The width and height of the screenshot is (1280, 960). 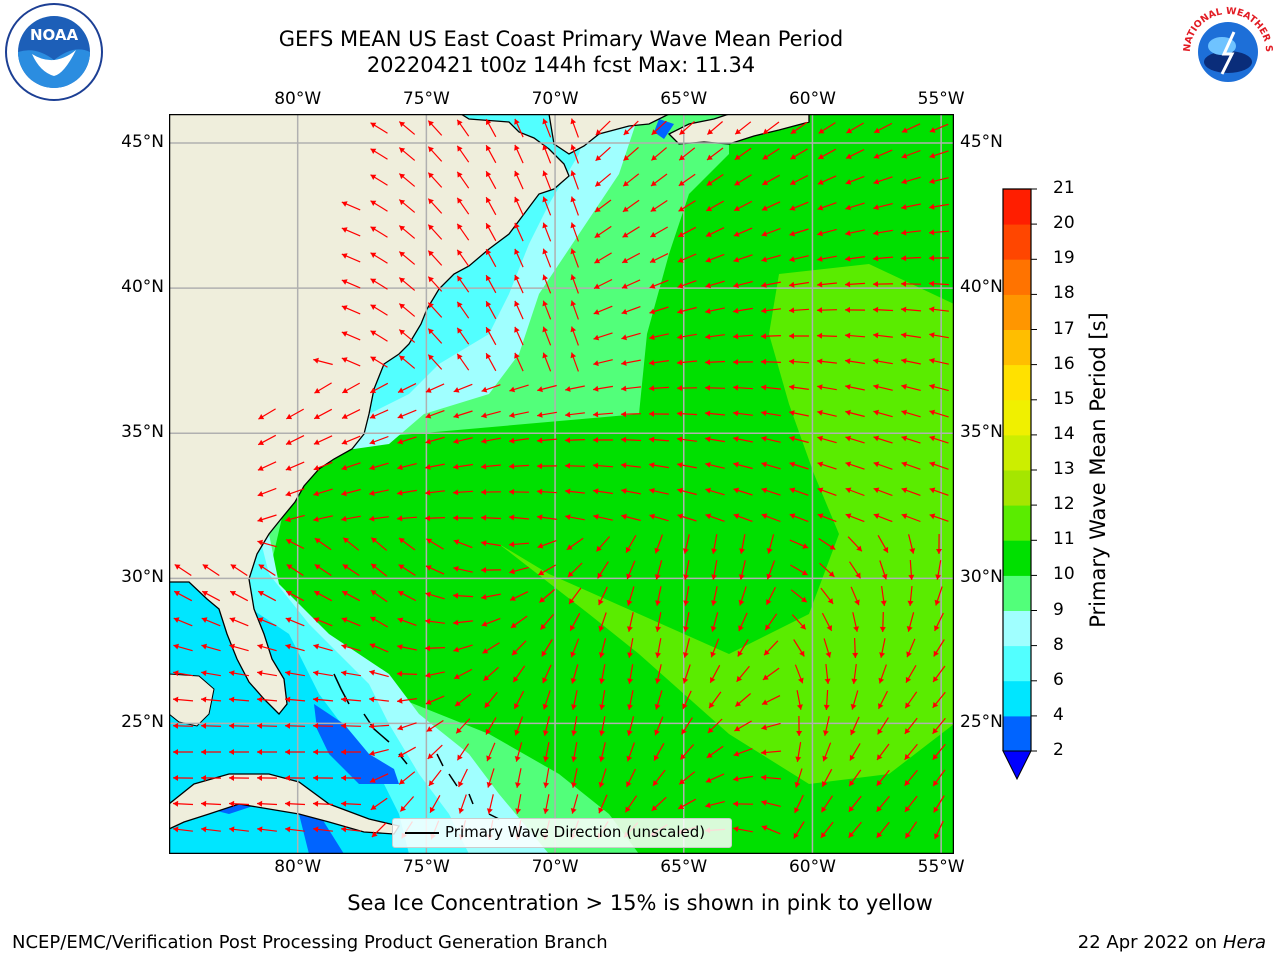 What do you see at coordinates (142, 722) in the screenshot?
I see `lat-label-left: 25°N` at bounding box center [142, 722].